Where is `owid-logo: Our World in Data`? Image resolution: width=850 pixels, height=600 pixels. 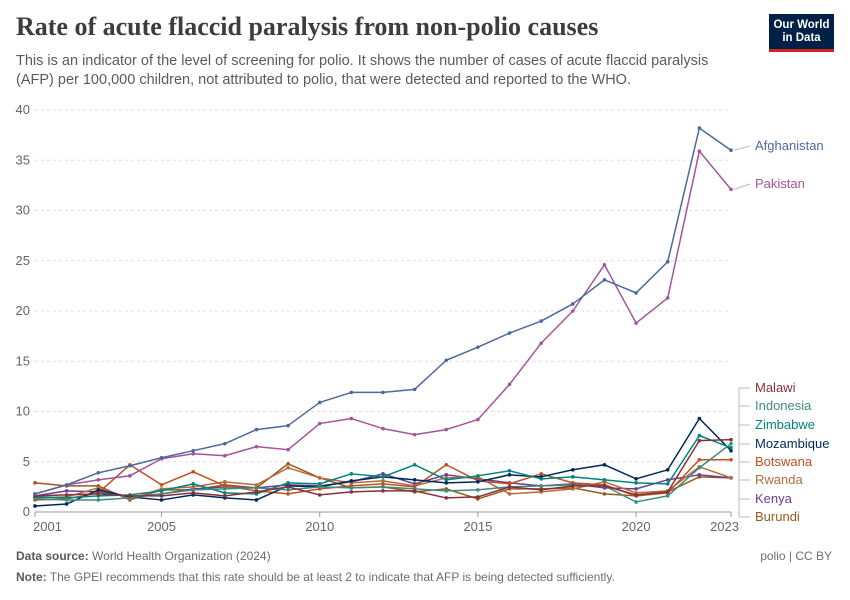 owid-logo: Our World in Data is located at coordinates (801, 33).